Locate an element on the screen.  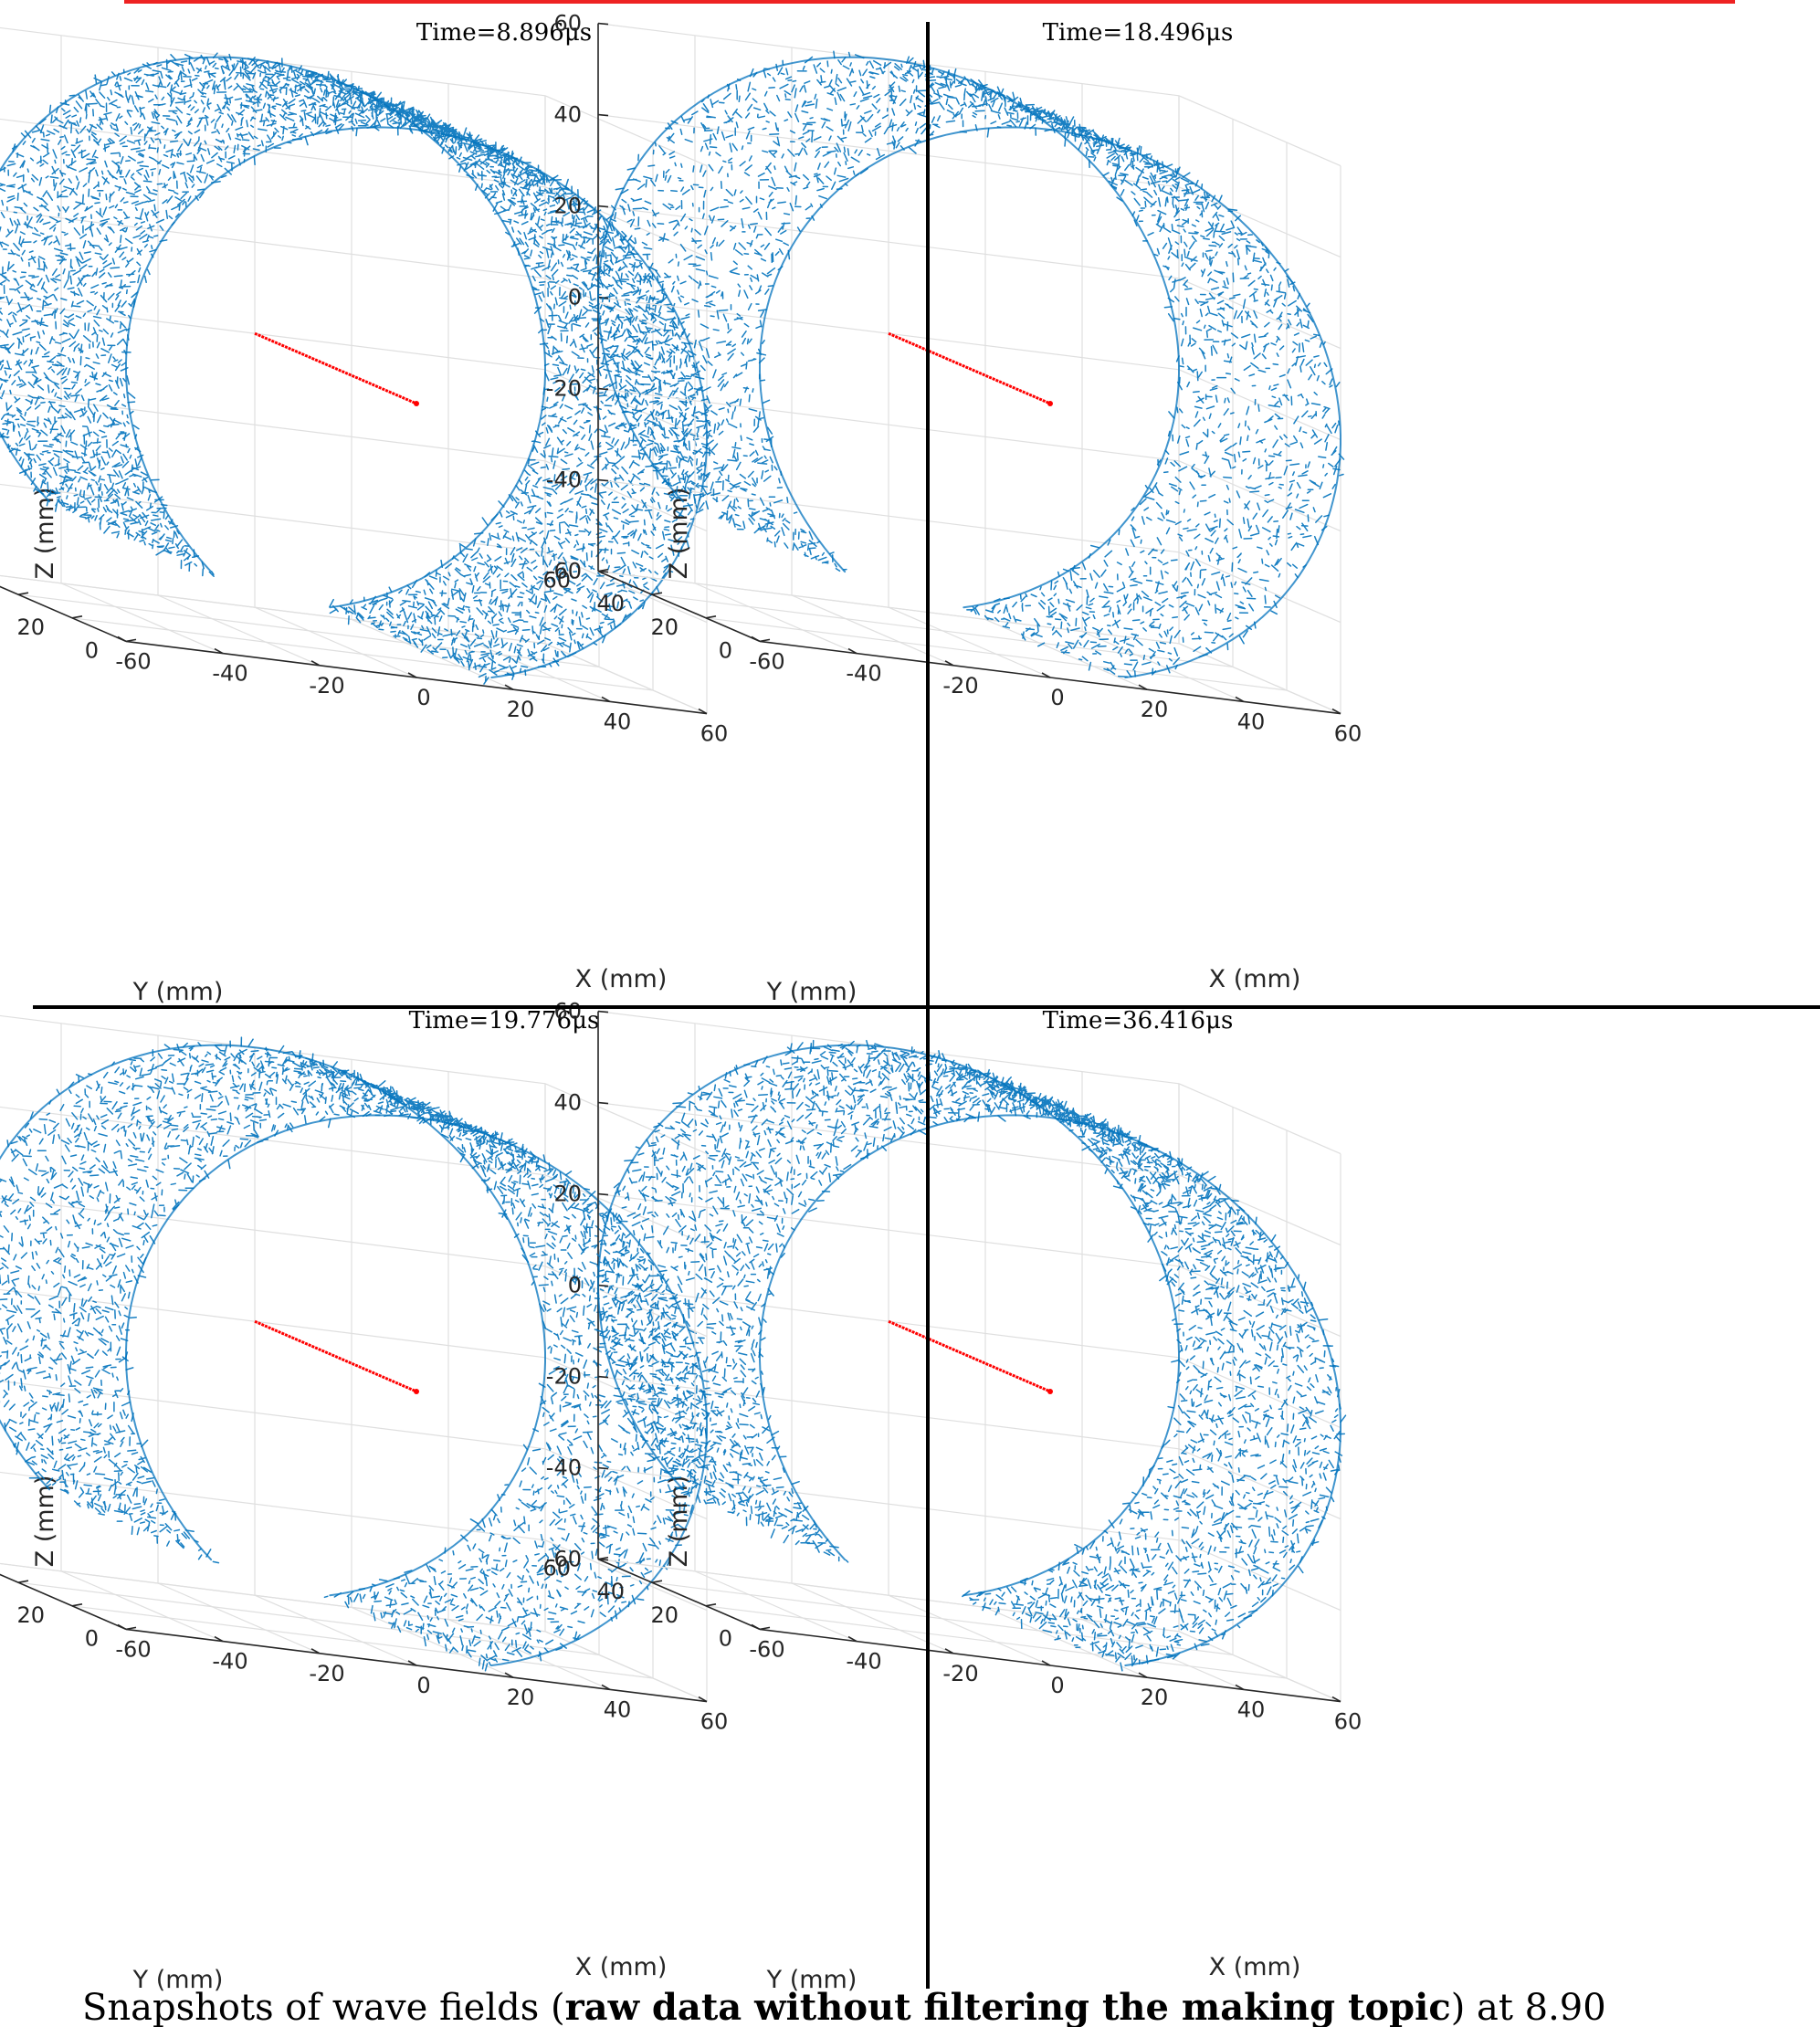
panel-title: Time=18.496μs is located at coordinates (1139, 33).